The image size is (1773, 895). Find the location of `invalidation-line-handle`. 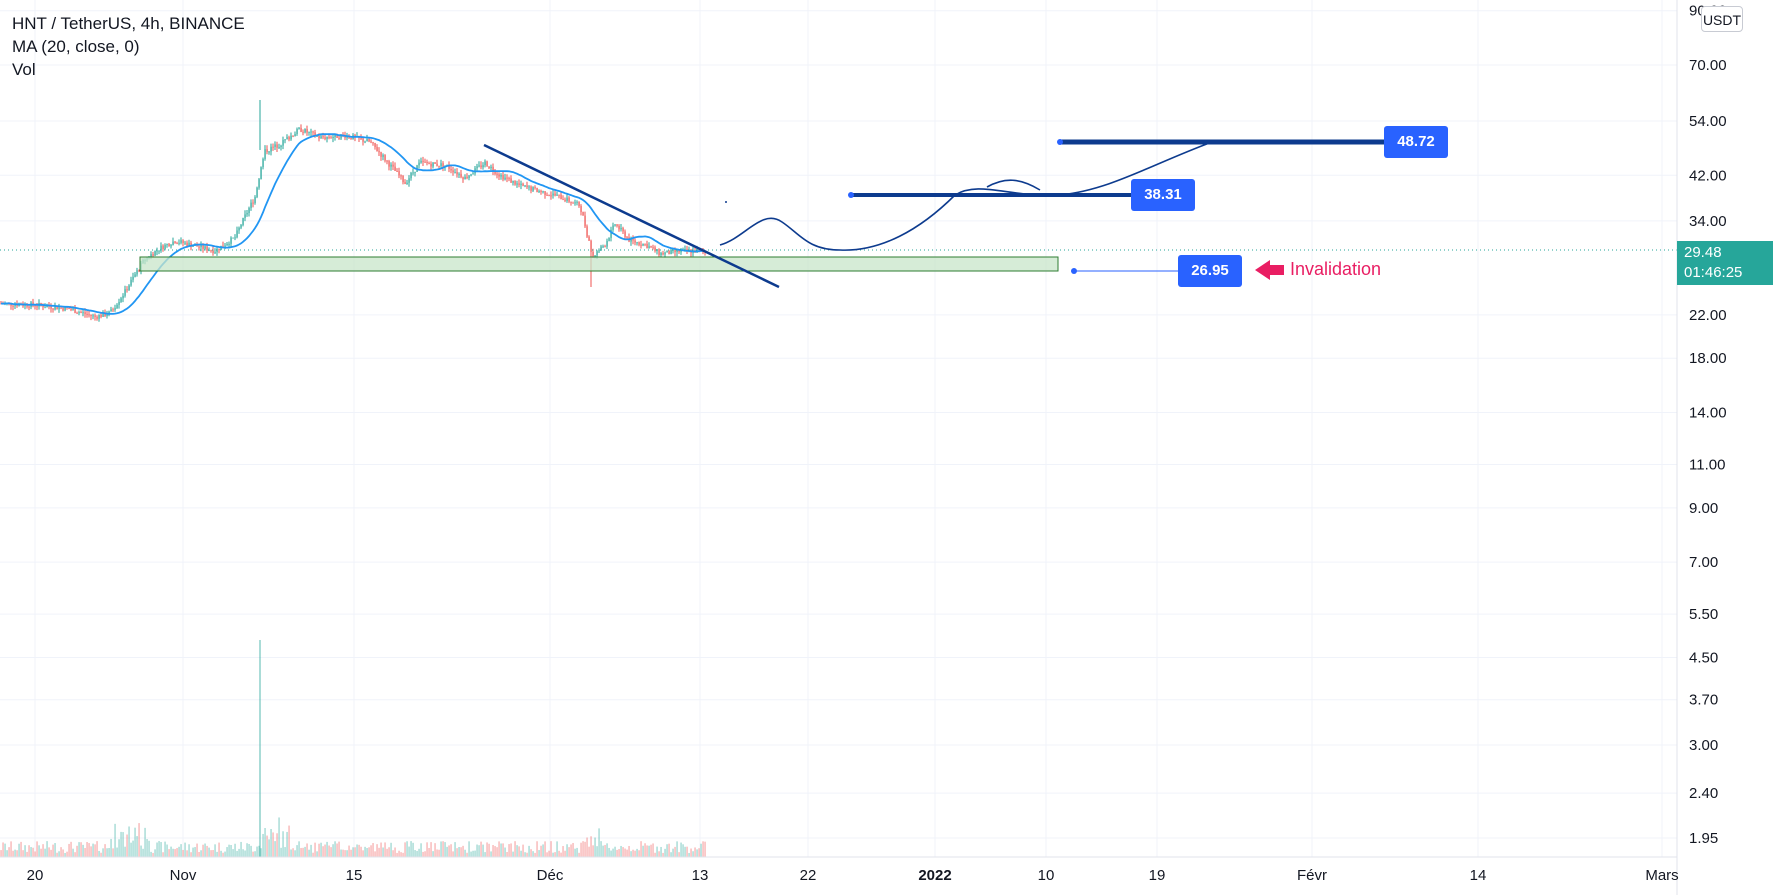

invalidation-line-handle is located at coordinates (1074, 271).